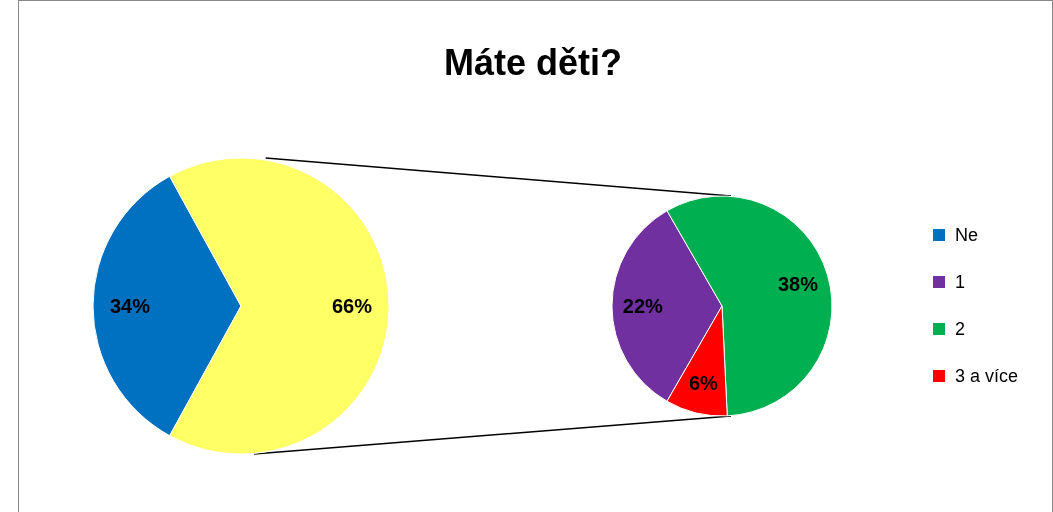  What do you see at coordinates (643, 306) in the screenshot?
I see `data-label: 22%` at bounding box center [643, 306].